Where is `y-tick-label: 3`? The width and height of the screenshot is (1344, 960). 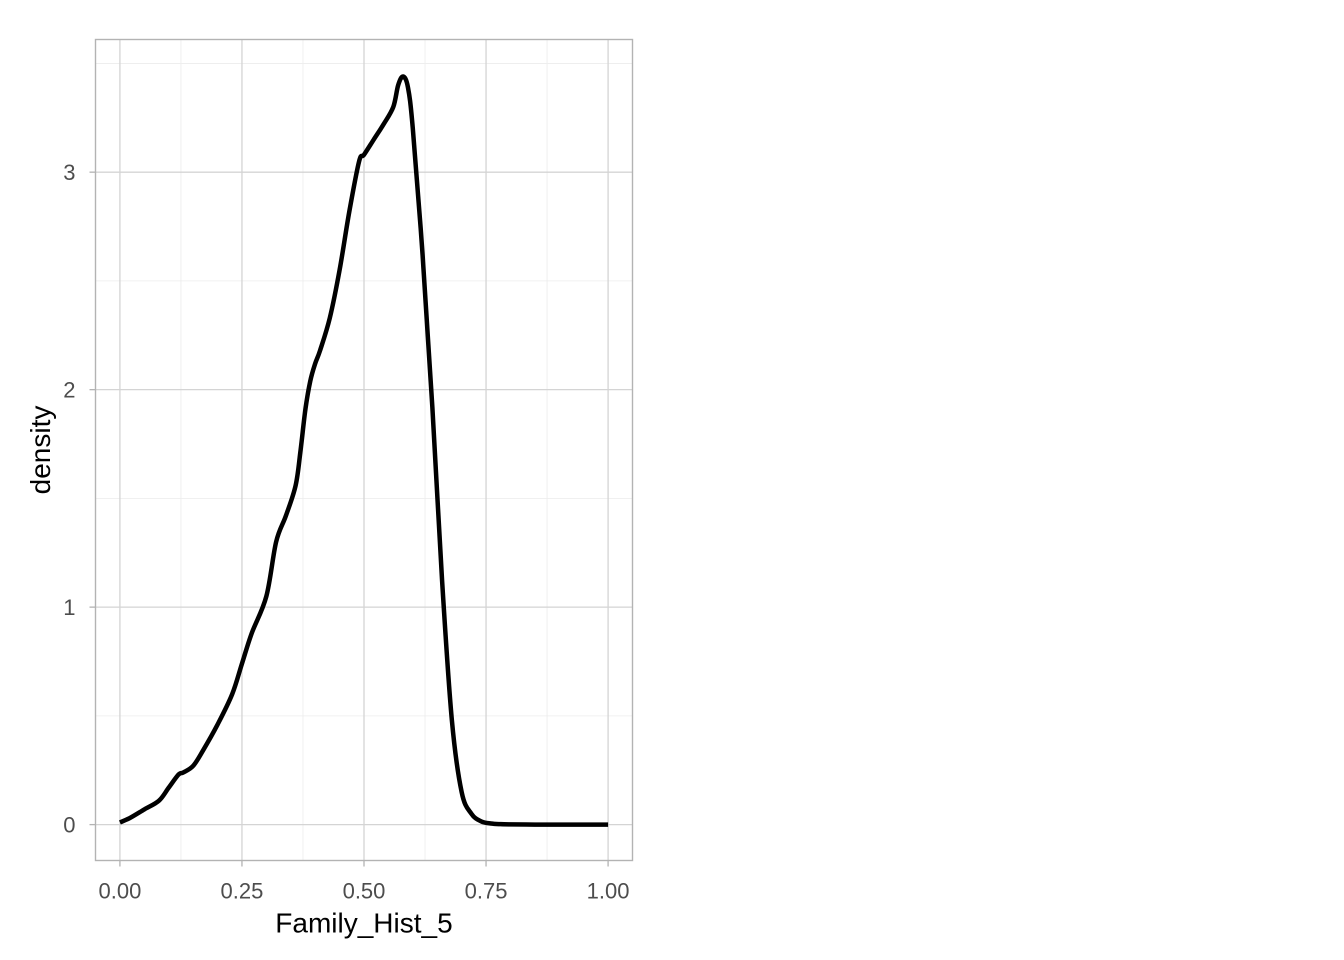 y-tick-label: 3 is located at coordinates (69, 172).